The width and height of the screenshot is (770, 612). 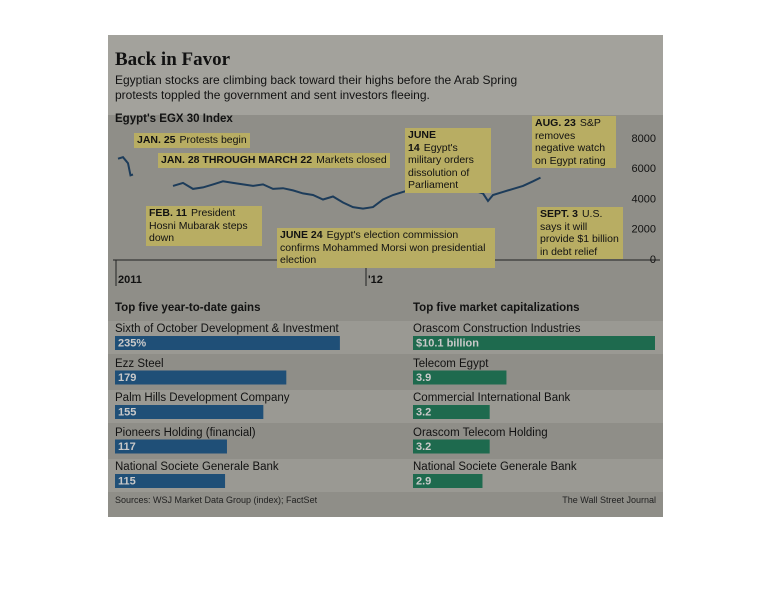 I want to click on category-label: Orascom Telecom Holding, so click(x=480, y=432).